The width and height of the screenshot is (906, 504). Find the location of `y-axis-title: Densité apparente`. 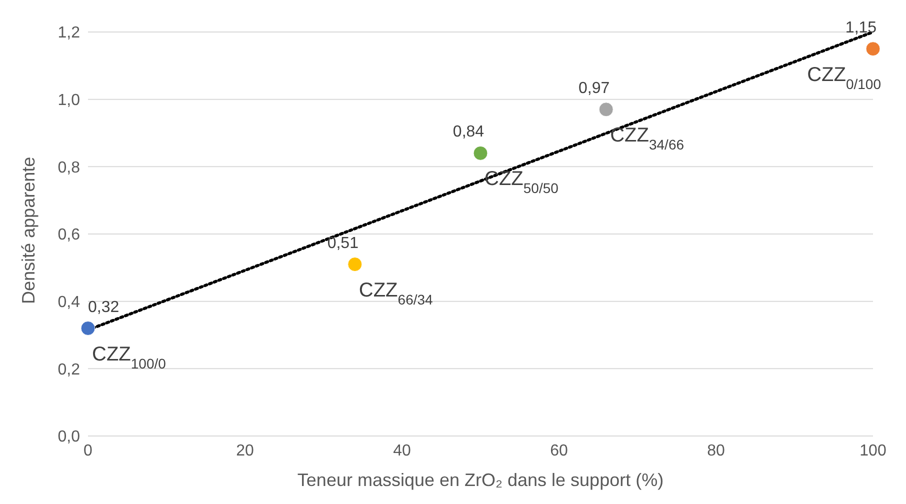

y-axis-title: Densité apparente is located at coordinates (28, 230).